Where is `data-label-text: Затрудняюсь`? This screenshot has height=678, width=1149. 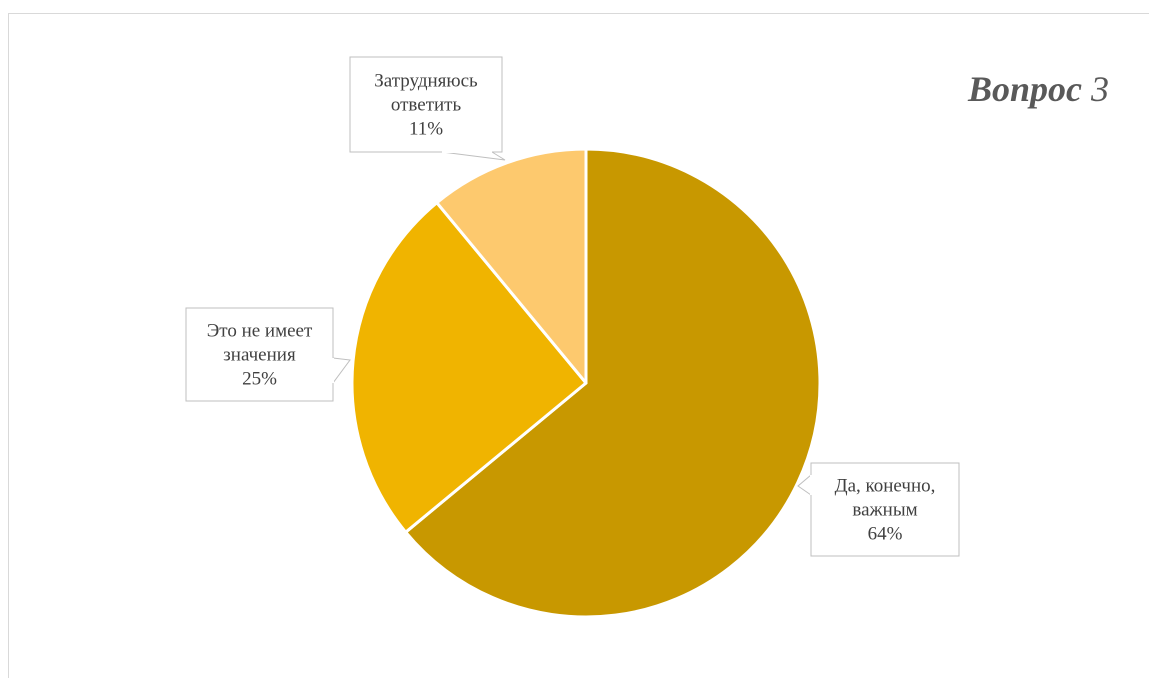
data-label-text: Затрудняюсь is located at coordinates (426, 81).